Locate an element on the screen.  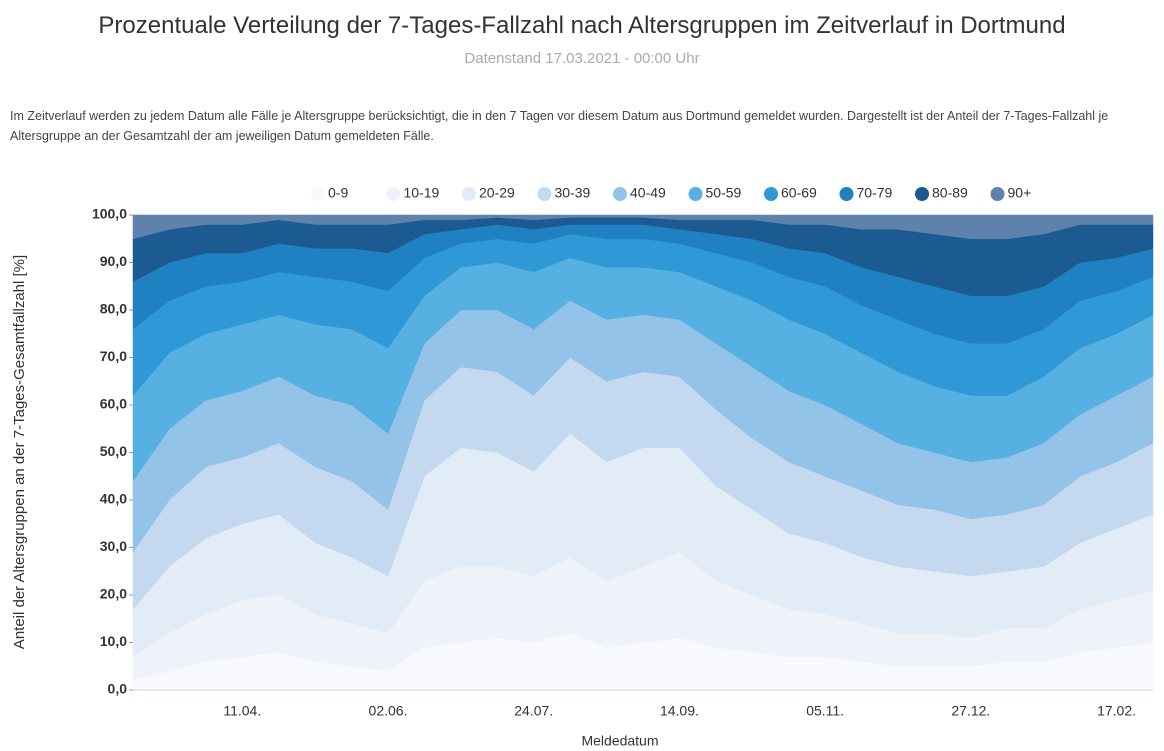
legend-label: 30-39 is located at coordinates (573, 193).